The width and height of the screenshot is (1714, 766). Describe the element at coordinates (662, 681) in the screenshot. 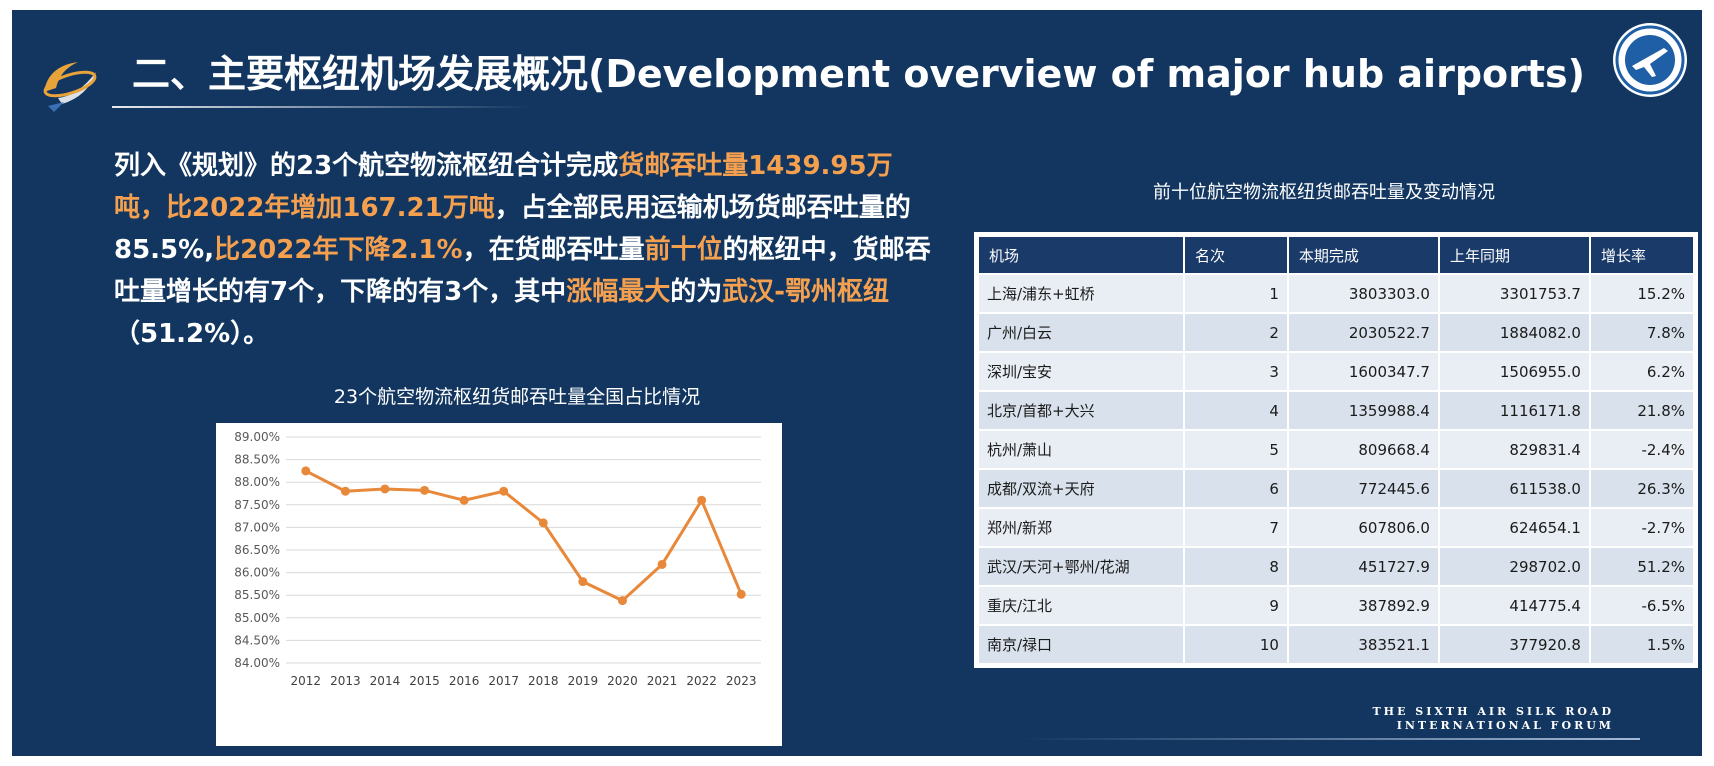

I see `x-tick-label: 2021` at that location.